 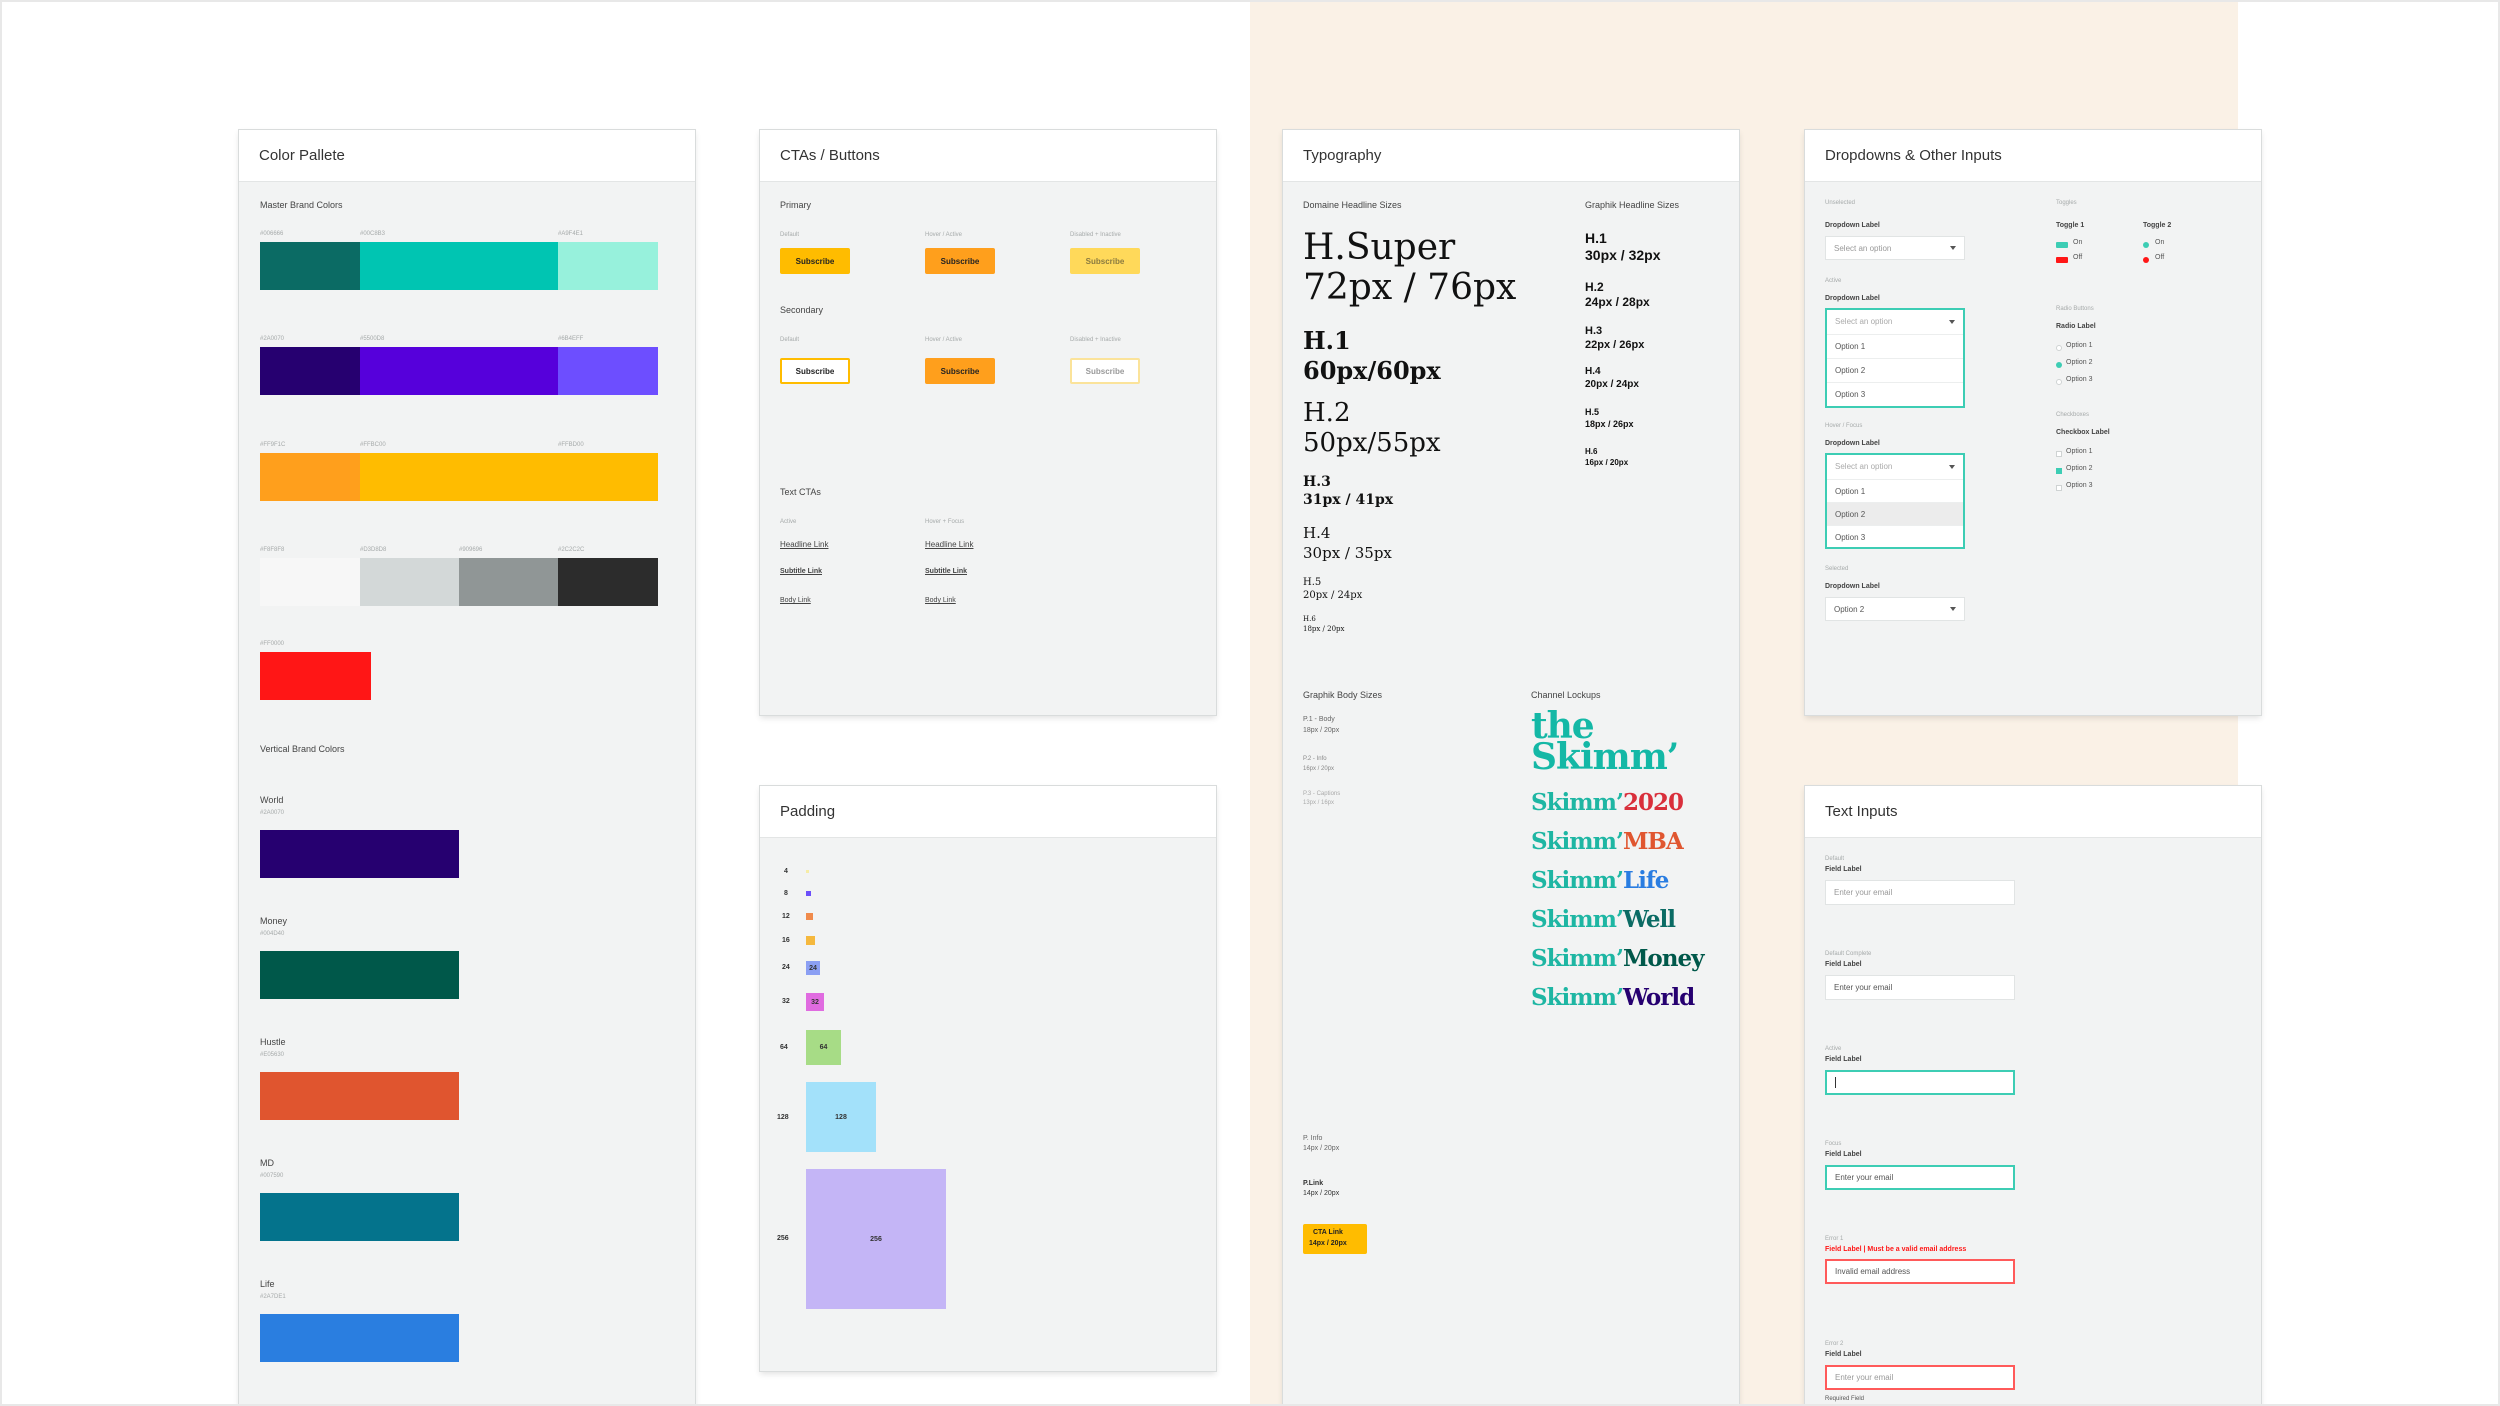 I want to click on email-input-active, so click(x=1920, y=1082).